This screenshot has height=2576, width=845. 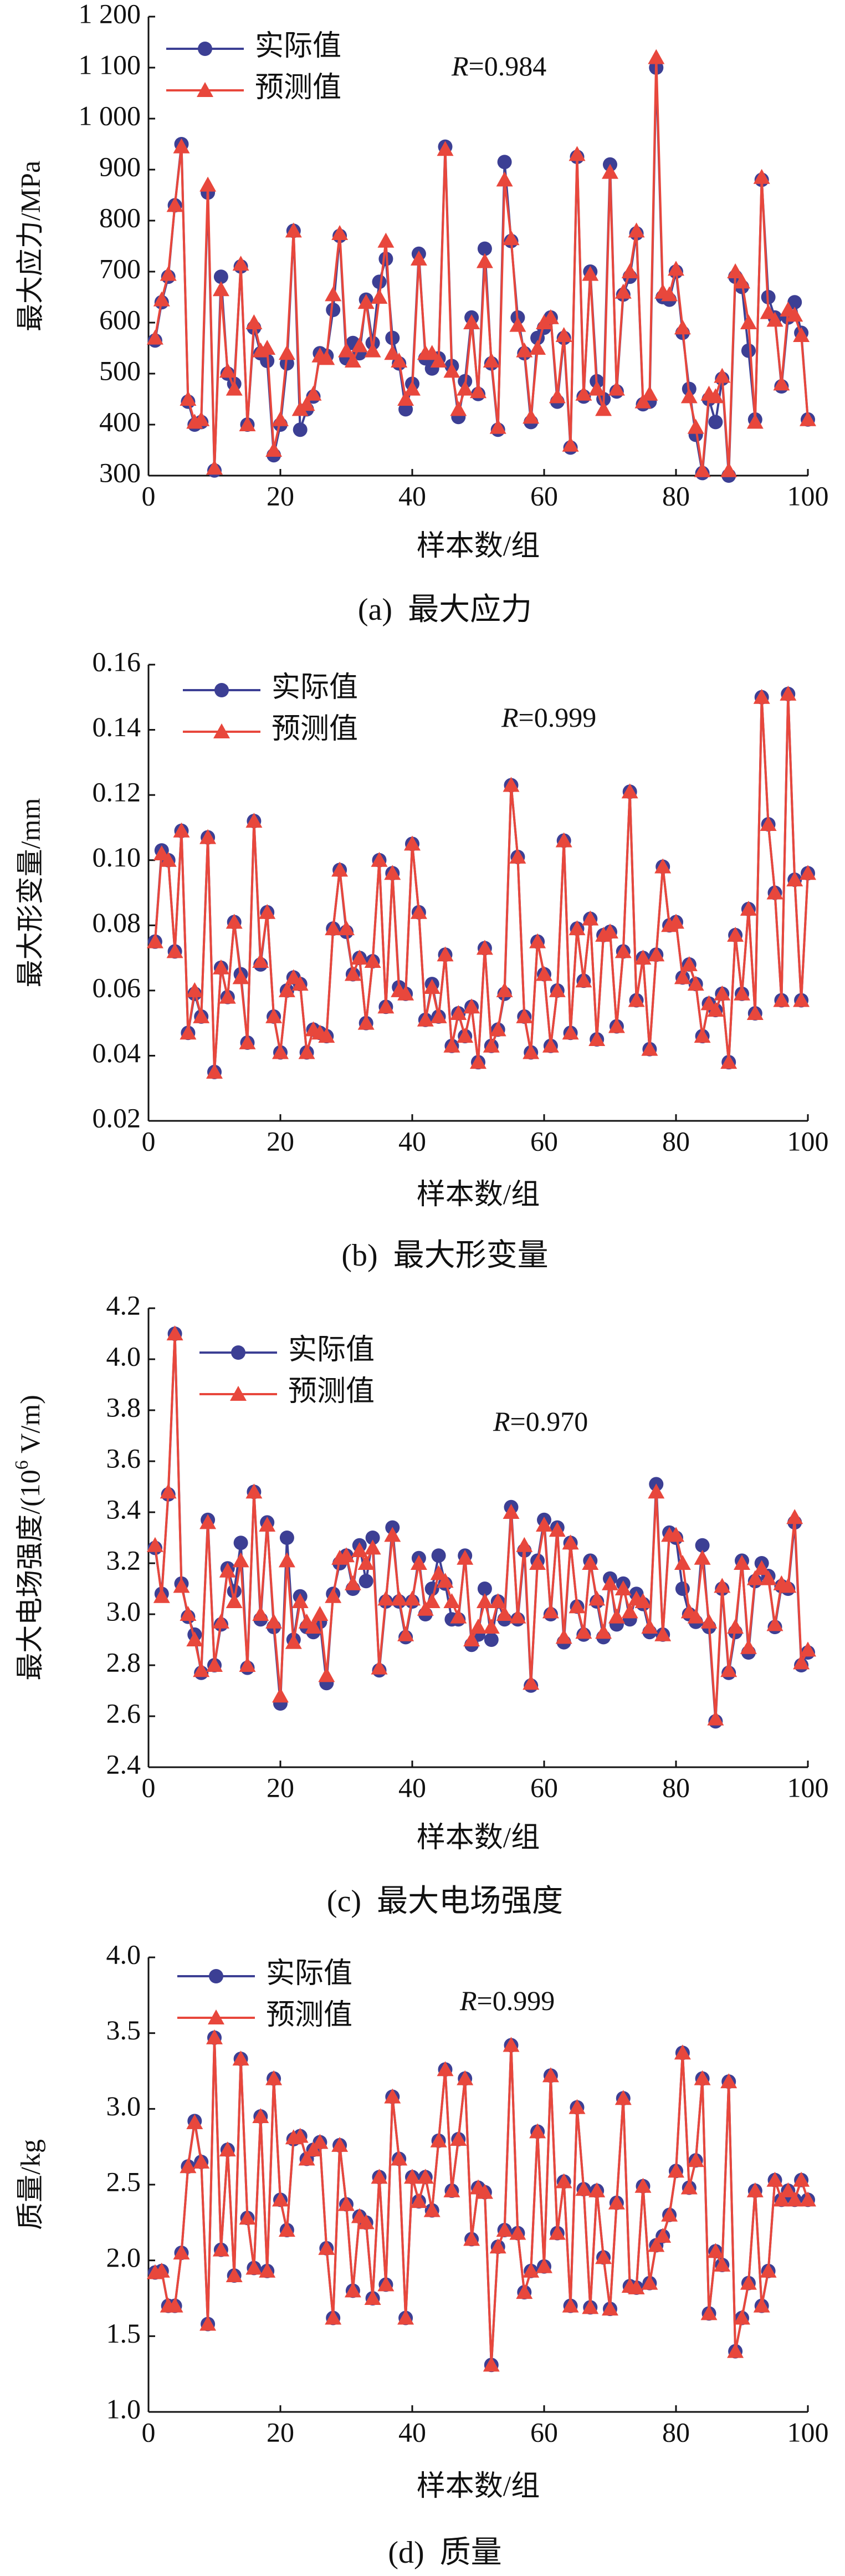 I want to click on y-tick-label: 0.14, so click(x=117, y=726).